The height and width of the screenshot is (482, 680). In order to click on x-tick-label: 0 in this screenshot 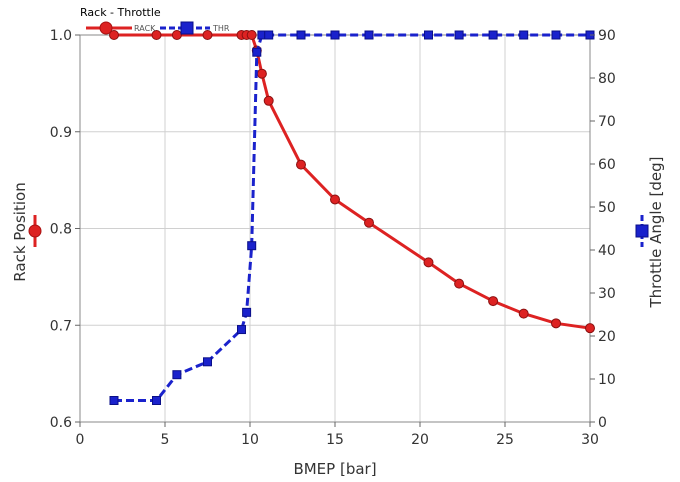, I will do `click(80, 440)`.